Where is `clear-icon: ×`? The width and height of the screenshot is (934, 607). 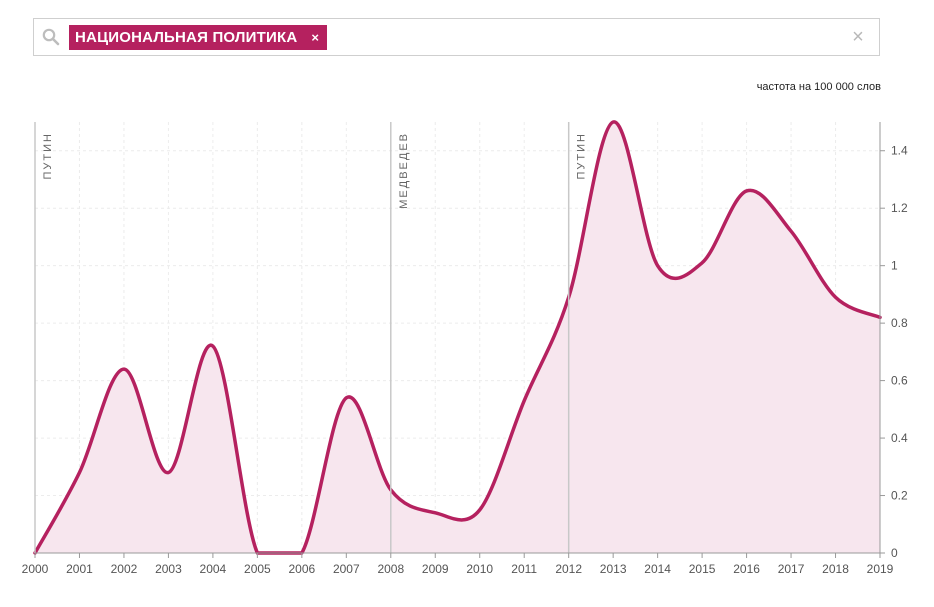
clear-icon: × is located at coordinates (858, 37).